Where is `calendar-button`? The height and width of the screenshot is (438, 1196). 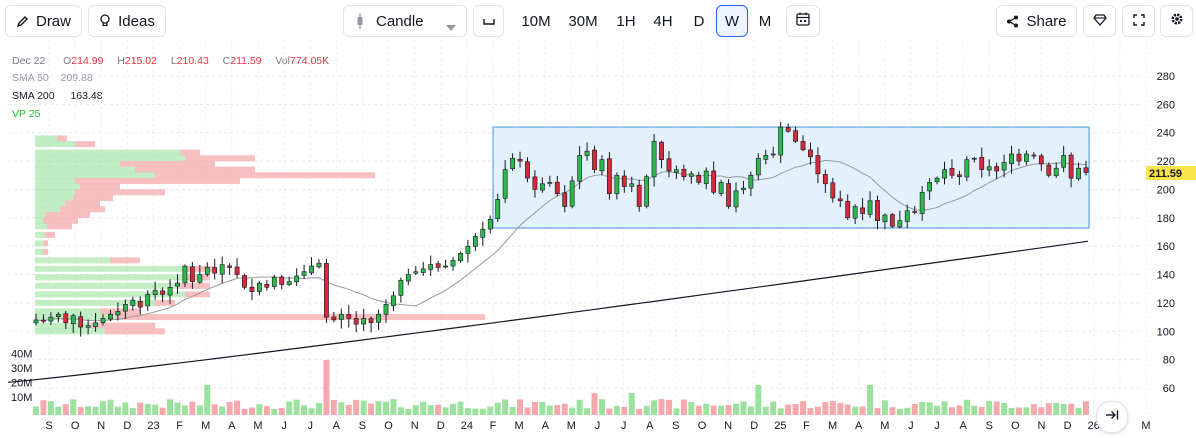
calendar-button is located at coordinates (803, 21).